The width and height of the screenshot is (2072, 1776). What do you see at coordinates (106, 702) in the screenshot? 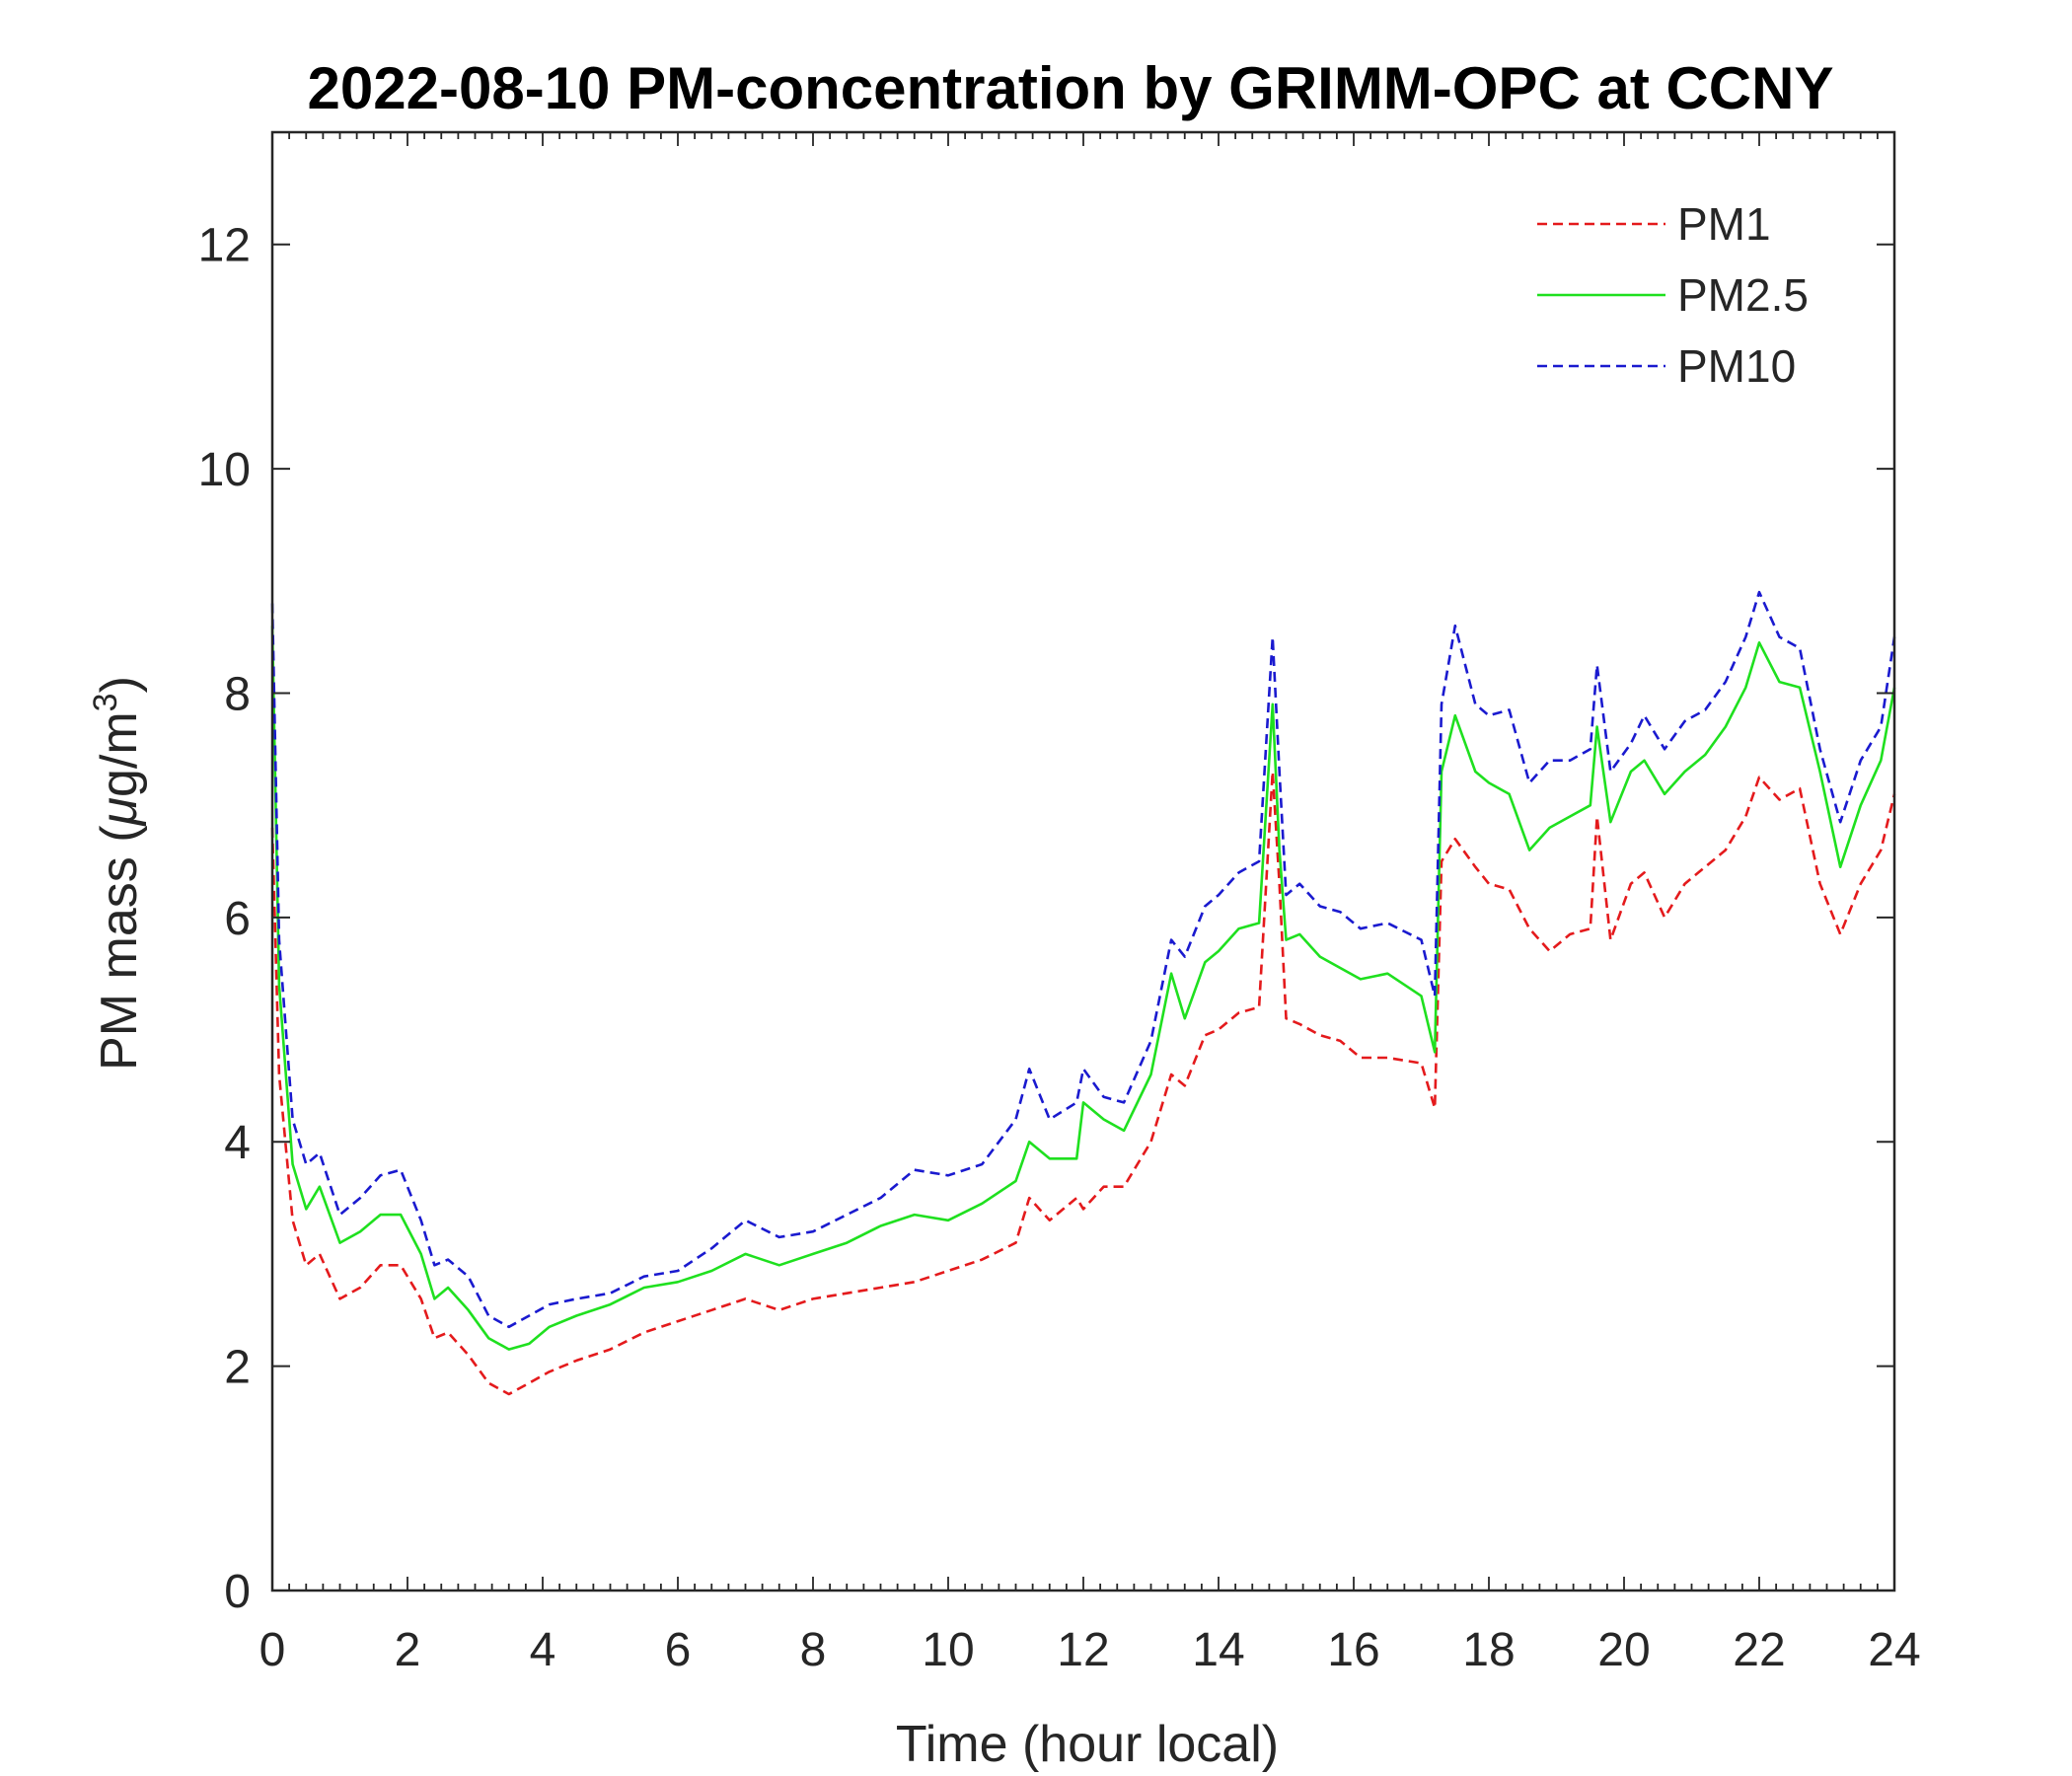
I see `y-label-exponent: 3` at bounding box center [106, 702].